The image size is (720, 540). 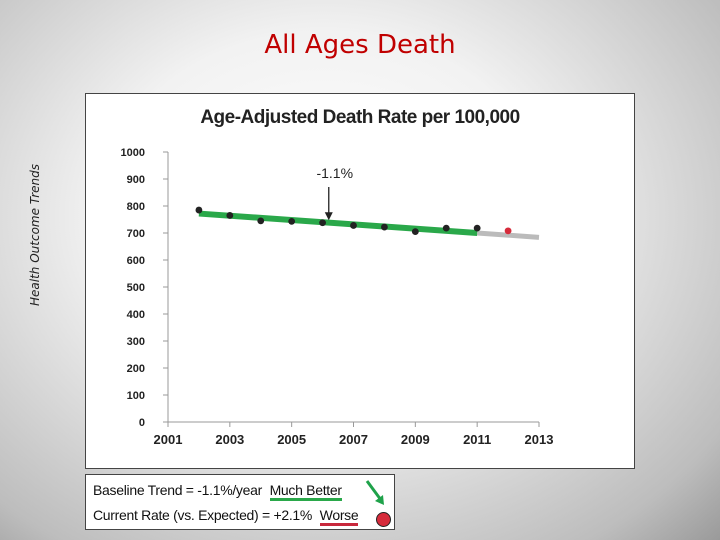 I want to click on x-tick-label: 2007, so click(x=353, y=439).